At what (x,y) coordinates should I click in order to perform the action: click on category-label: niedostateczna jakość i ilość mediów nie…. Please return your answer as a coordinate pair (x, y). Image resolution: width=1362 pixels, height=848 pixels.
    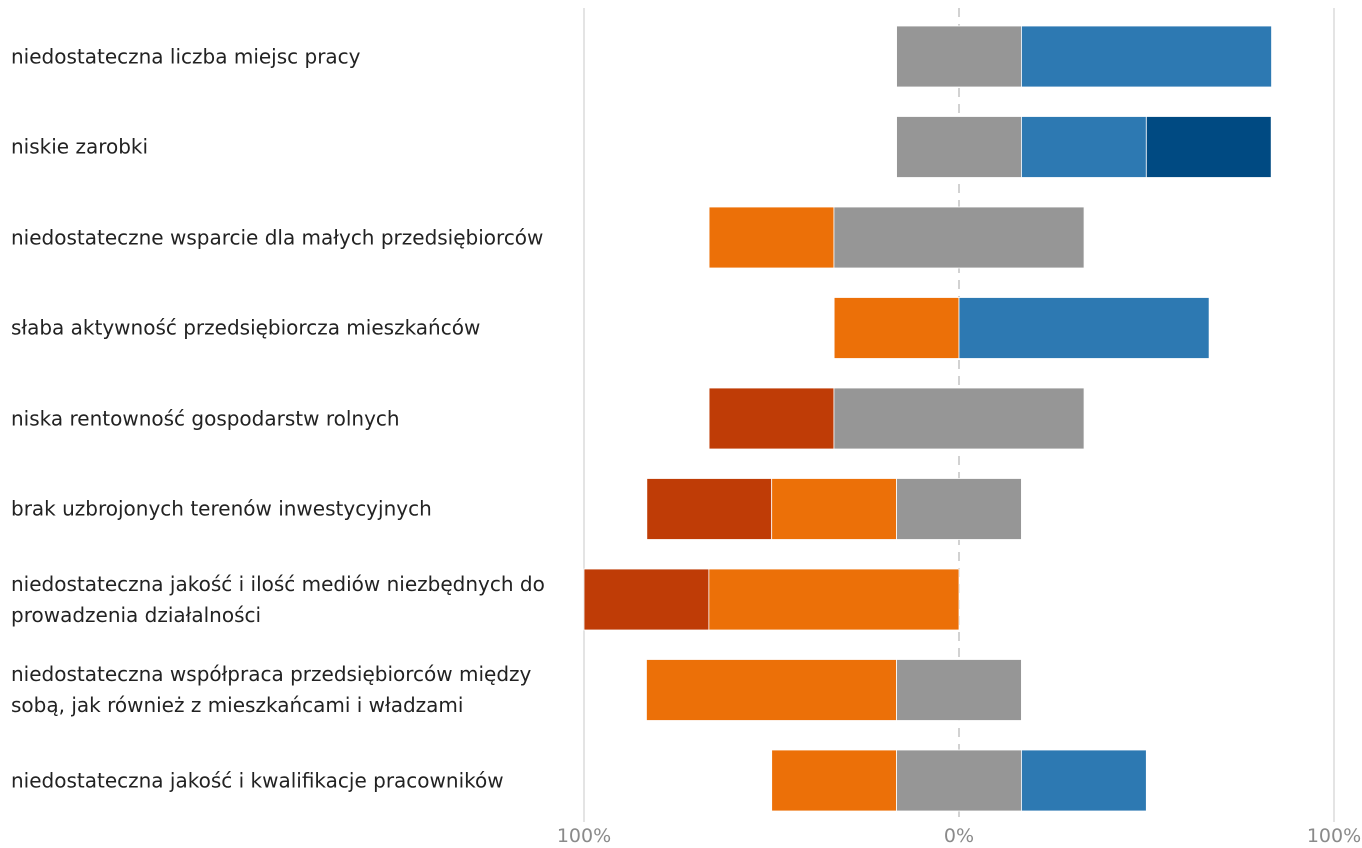
    Looking at the image, I should click on (278, 599).